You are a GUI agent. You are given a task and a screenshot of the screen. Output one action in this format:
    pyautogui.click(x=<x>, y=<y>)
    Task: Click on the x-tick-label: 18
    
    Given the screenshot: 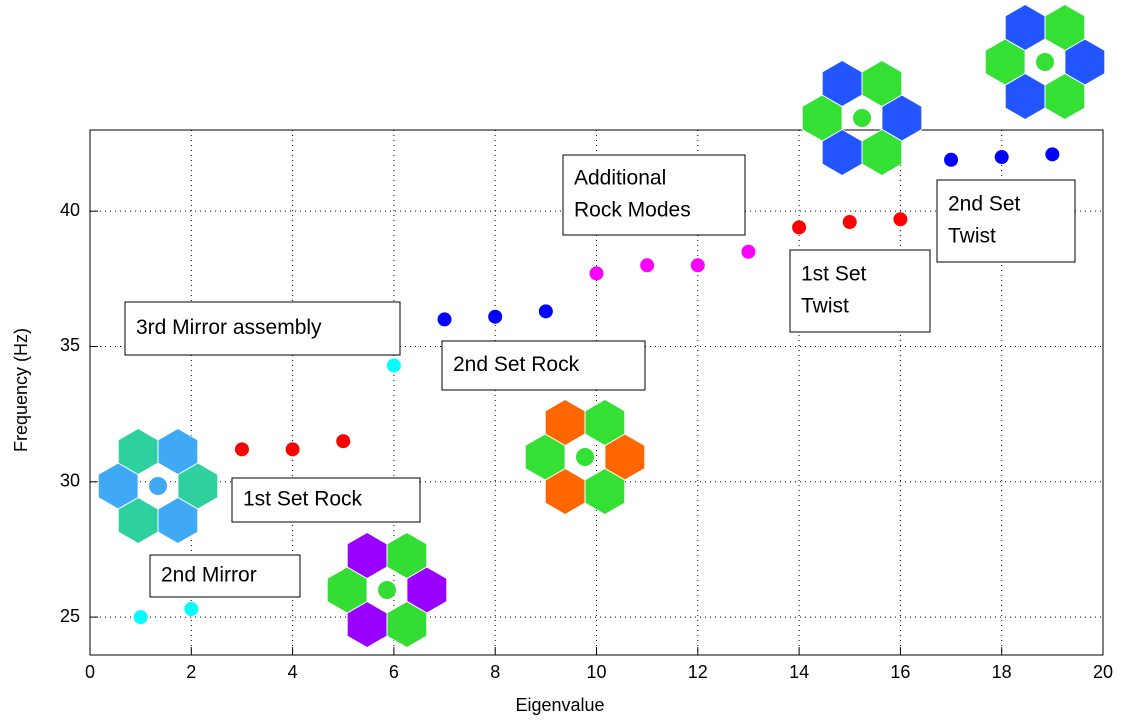 What is the action you would take?
    pyautogui.click(x=1002, y=672)
    